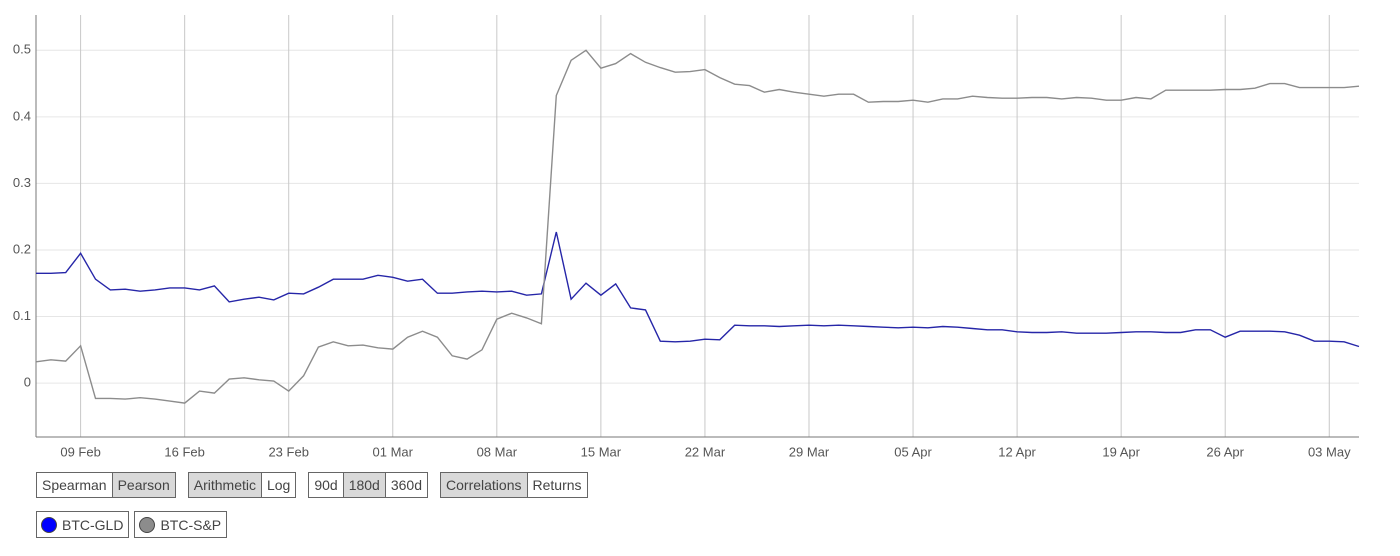 The width and height of the screenshot is (1400, 556). I want to click on x-tick-label: 29 Mar, so click(809, 451).